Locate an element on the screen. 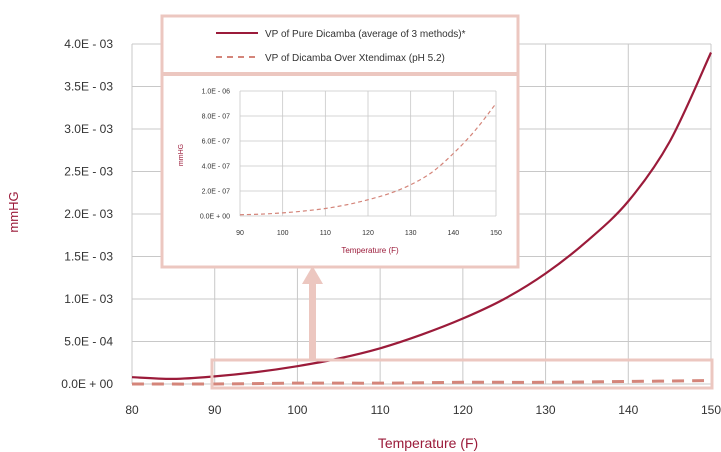 This screenshot has width=721, height=452. inset-x-tick-label: 110 is located at coordinates (325, 233).